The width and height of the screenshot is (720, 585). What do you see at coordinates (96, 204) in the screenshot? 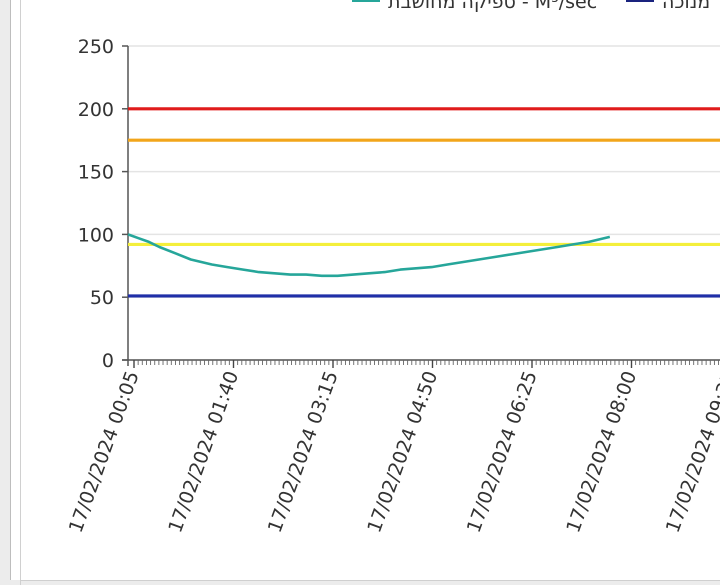
I see `y-tick-labels: 0 50 100 150 200 250` at bounding box center [96, 204].